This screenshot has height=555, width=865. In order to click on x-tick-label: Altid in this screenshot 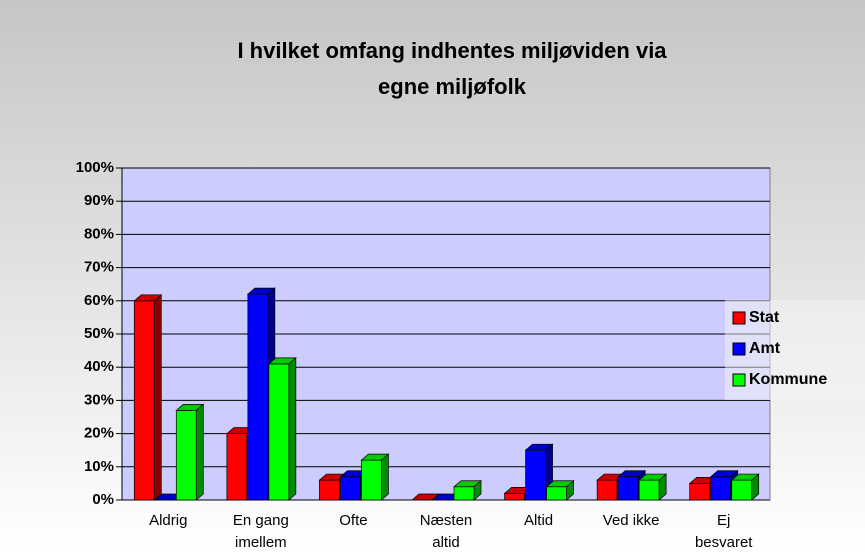, I will do `click(538, 520)`.